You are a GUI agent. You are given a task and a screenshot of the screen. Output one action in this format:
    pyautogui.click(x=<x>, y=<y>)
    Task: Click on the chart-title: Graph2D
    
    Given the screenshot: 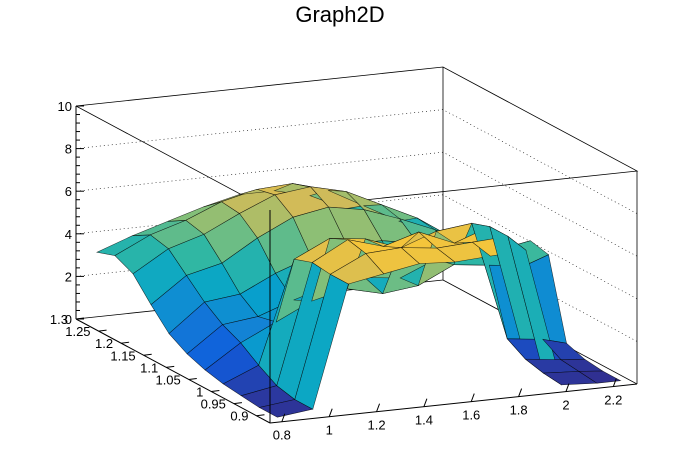 What is the action you would take?
    pyautogui.click(x=339, y=14)
    